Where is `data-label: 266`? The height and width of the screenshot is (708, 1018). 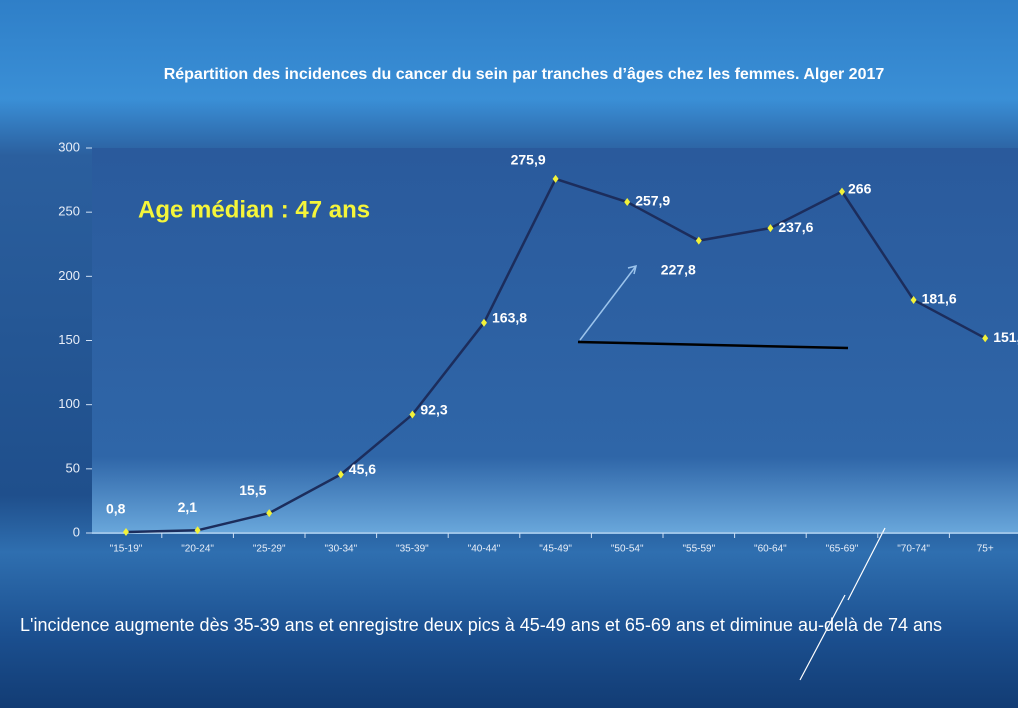
data-label: 266 is located at coordinates (860, 188).